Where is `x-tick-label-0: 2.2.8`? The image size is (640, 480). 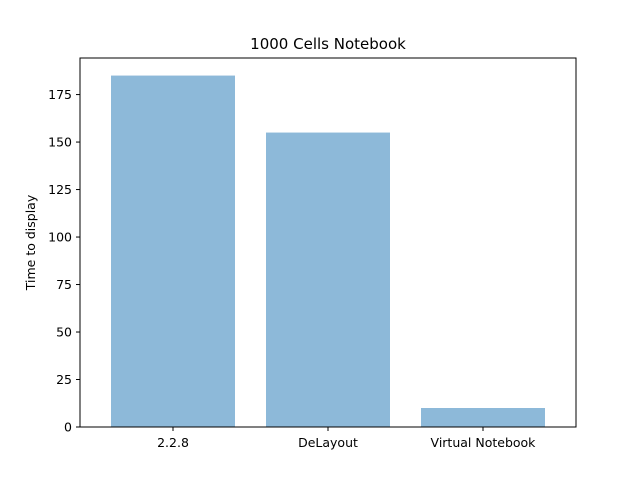 x-tick-label-0: 2.2.8 is located at coordinates (173, 442).